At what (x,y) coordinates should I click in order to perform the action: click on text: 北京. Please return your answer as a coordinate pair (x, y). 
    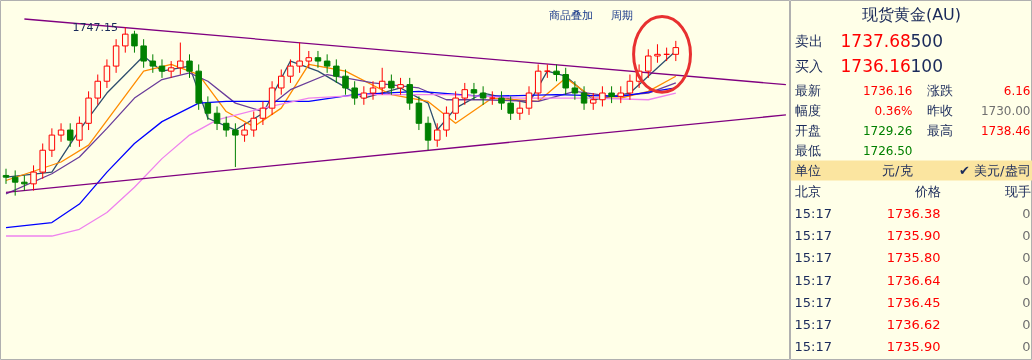
    Looking at the image, I should click on (807, 191).